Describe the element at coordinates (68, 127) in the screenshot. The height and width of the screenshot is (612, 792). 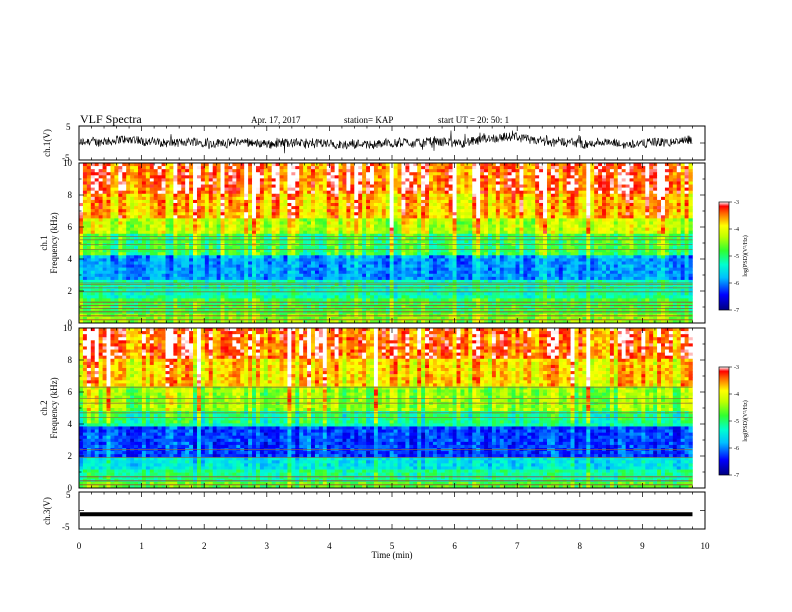
I see `ch1-ytick-top: 5` at that location.